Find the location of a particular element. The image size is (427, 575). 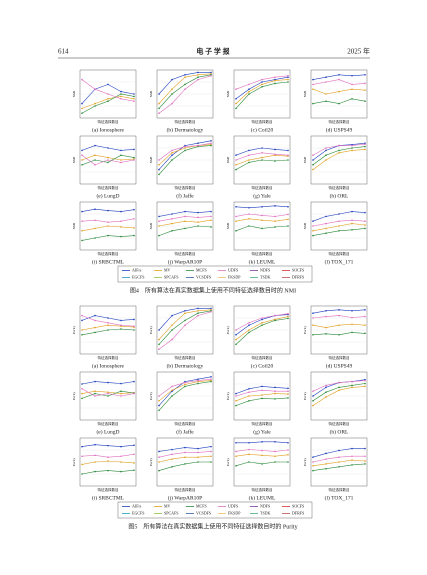

legend-label: MCFS is located at coordinates (201, 505).